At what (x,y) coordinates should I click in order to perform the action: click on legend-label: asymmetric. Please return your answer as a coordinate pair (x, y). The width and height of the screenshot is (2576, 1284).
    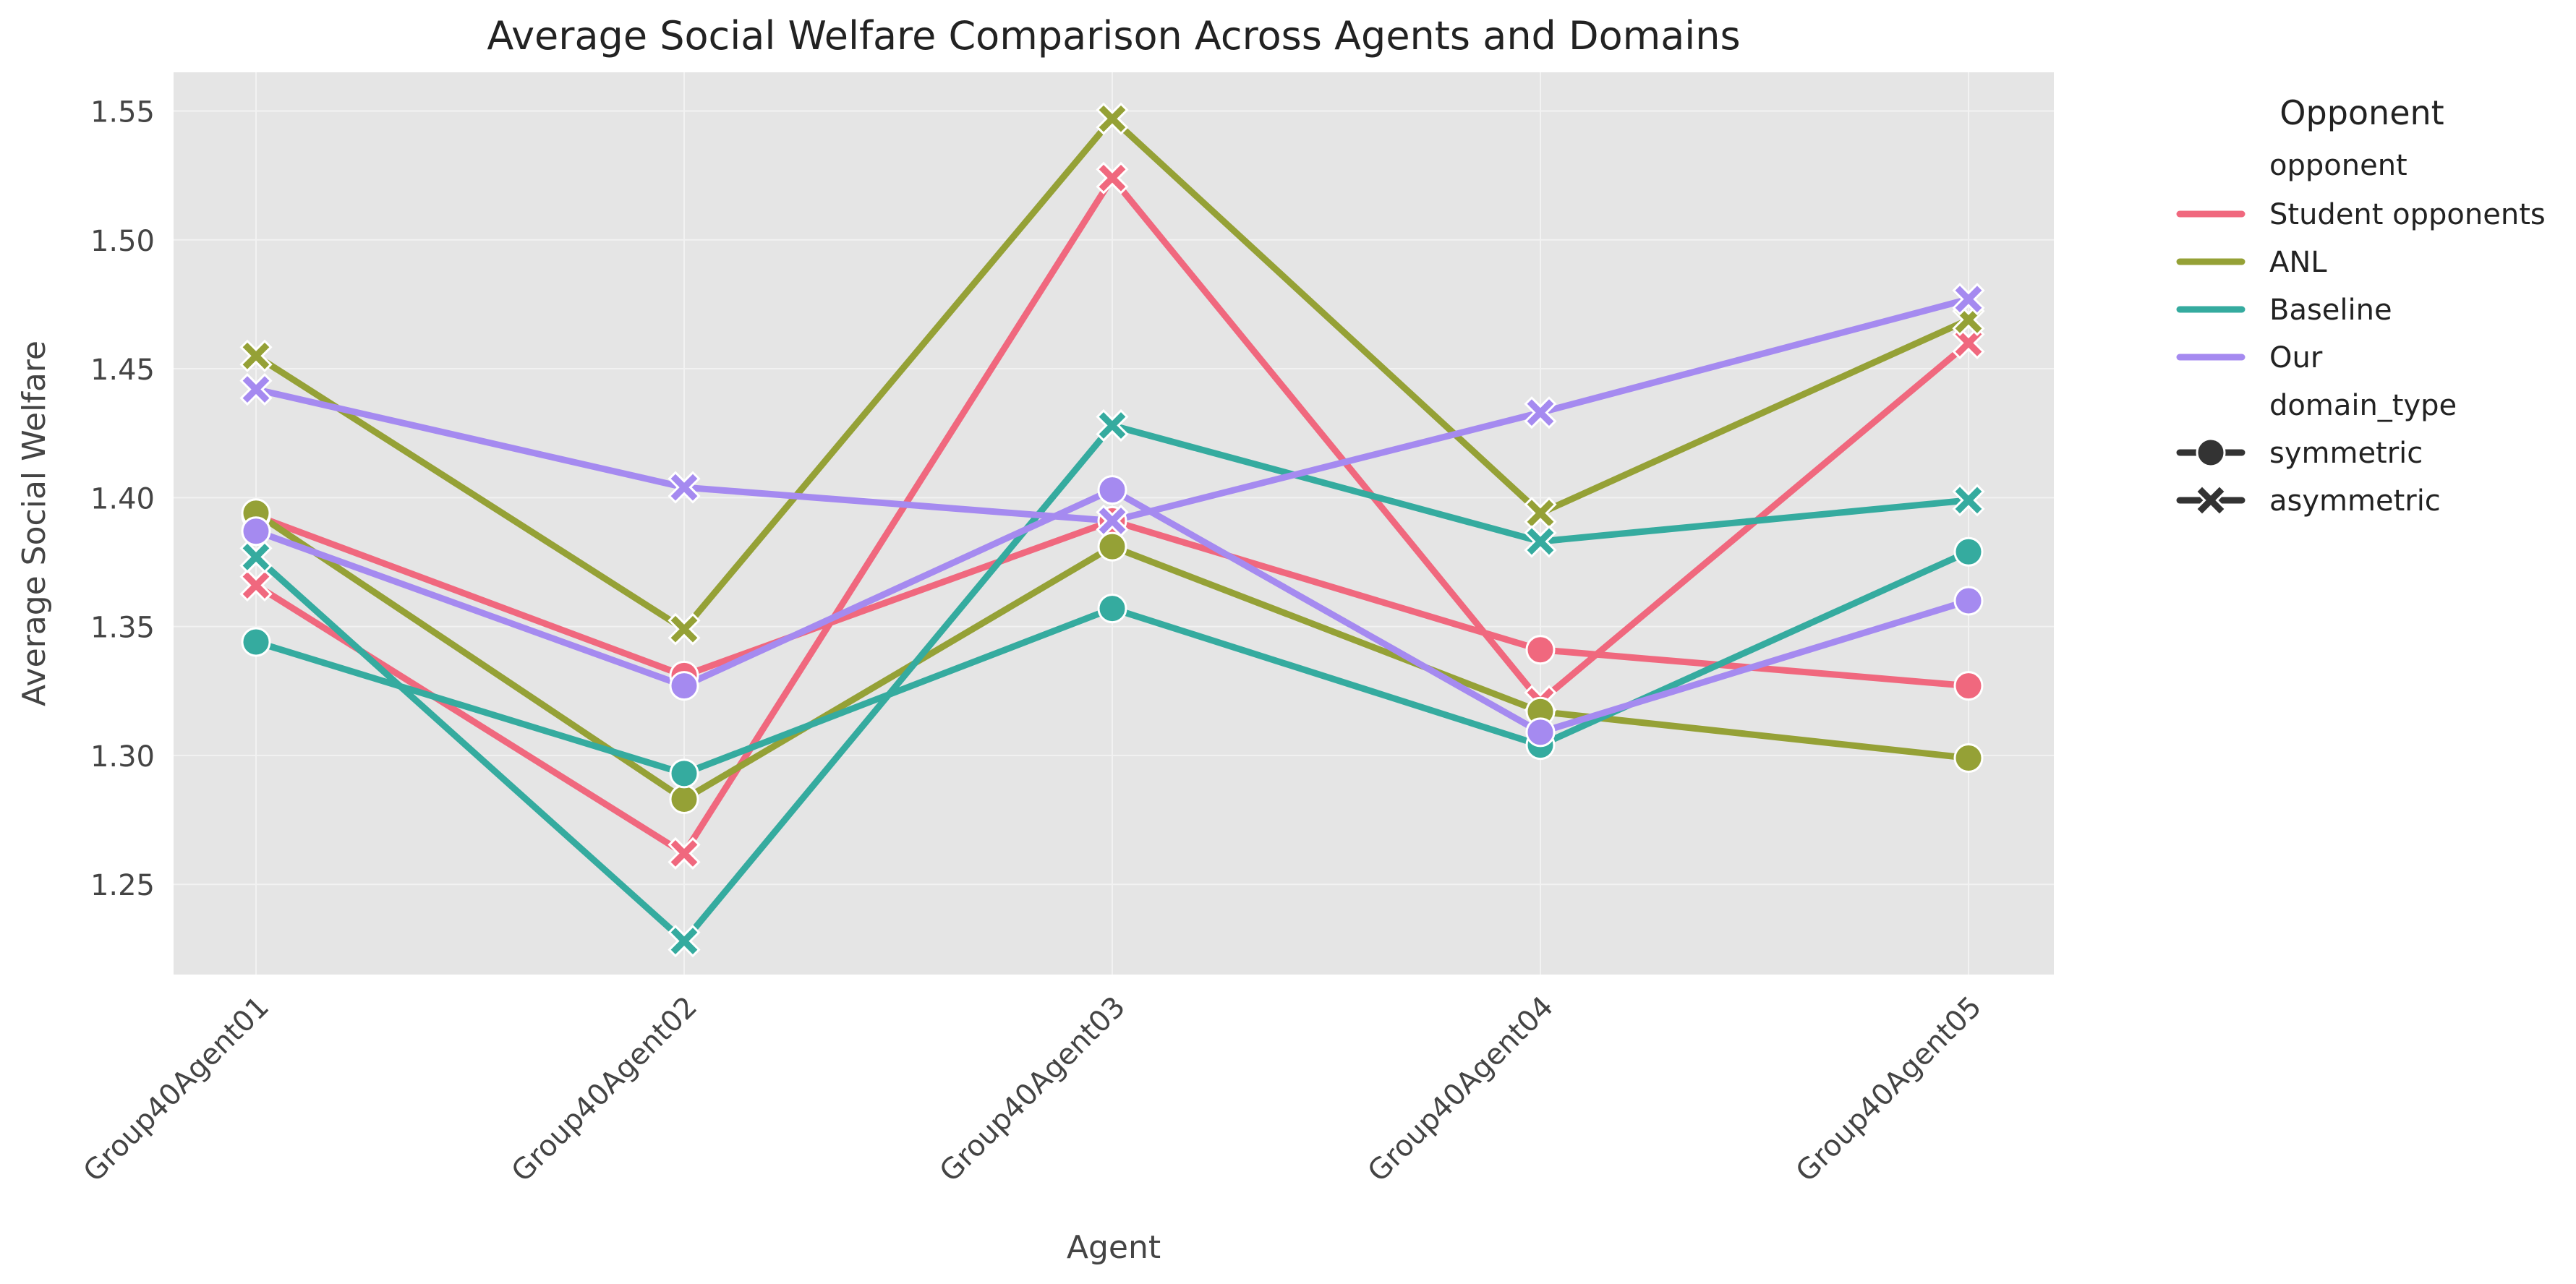
    Looking at the image, I should click on (2355, 501).